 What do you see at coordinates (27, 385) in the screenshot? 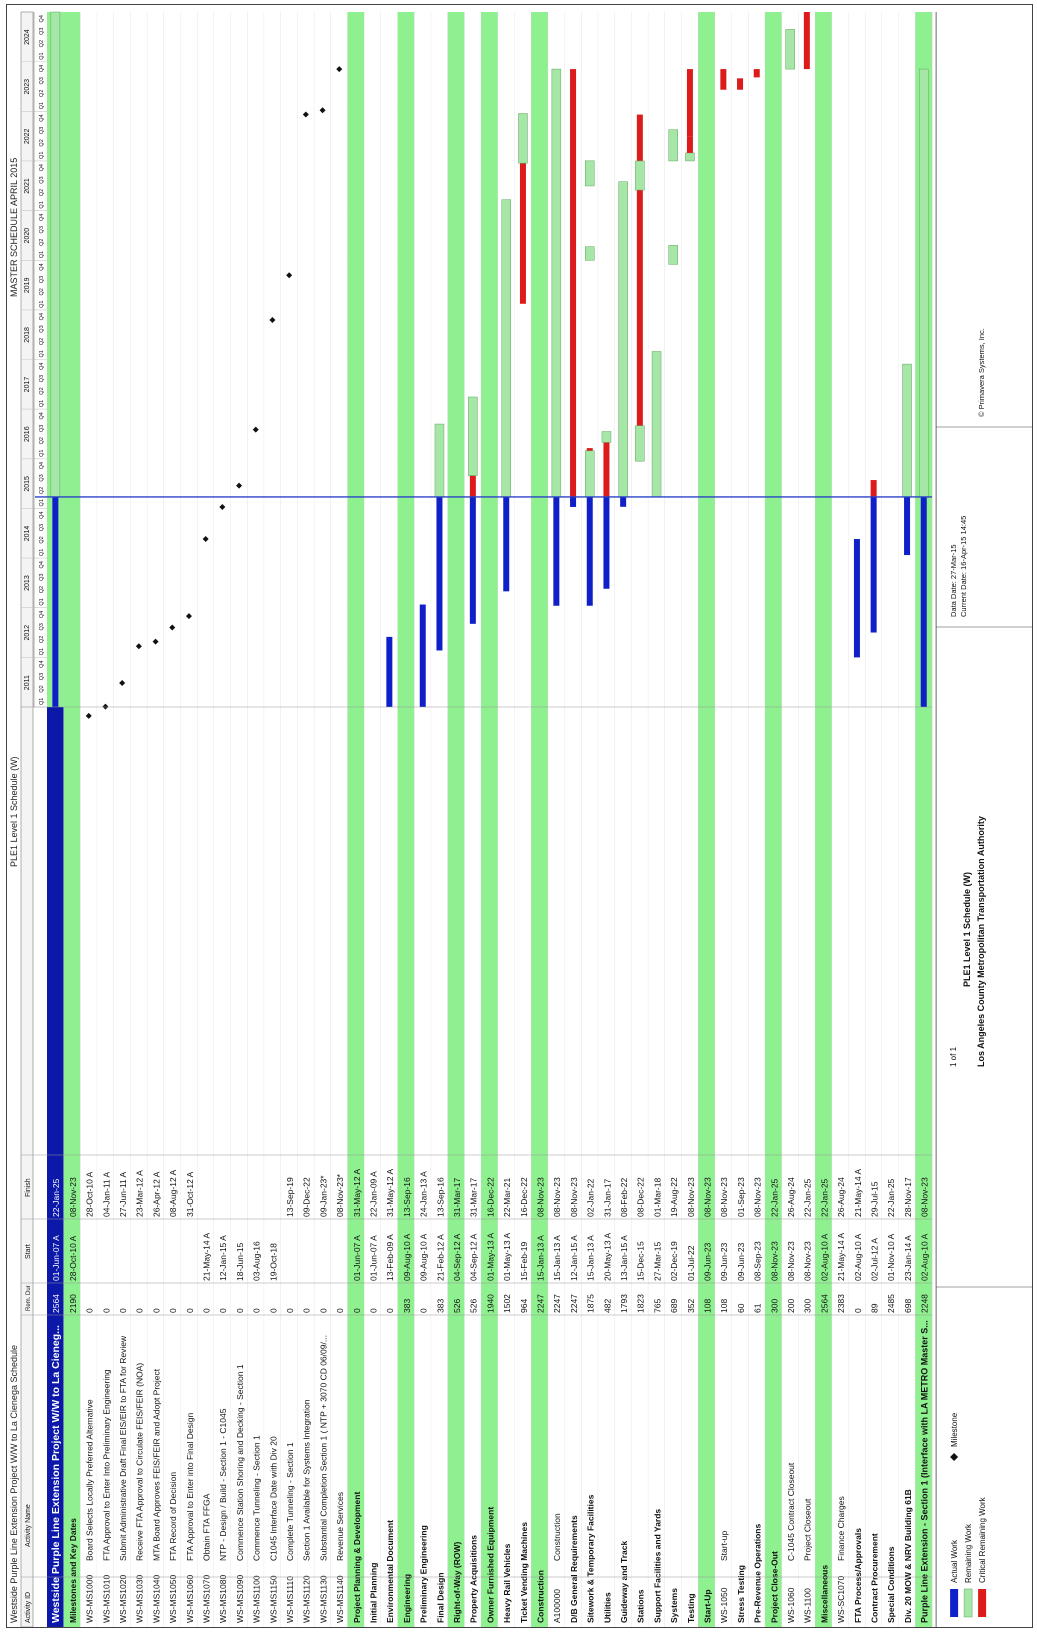
I see `year-label: 2017` at bounding box center [27, 385].